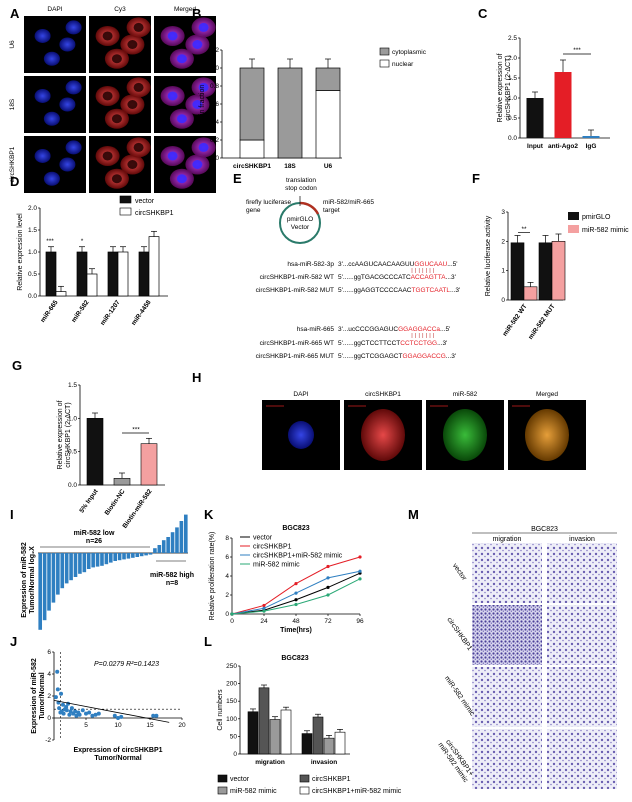 This screenshot has width=632, height=802. I want to click on g-y-tick-label: 1.0, so click(72, 418).